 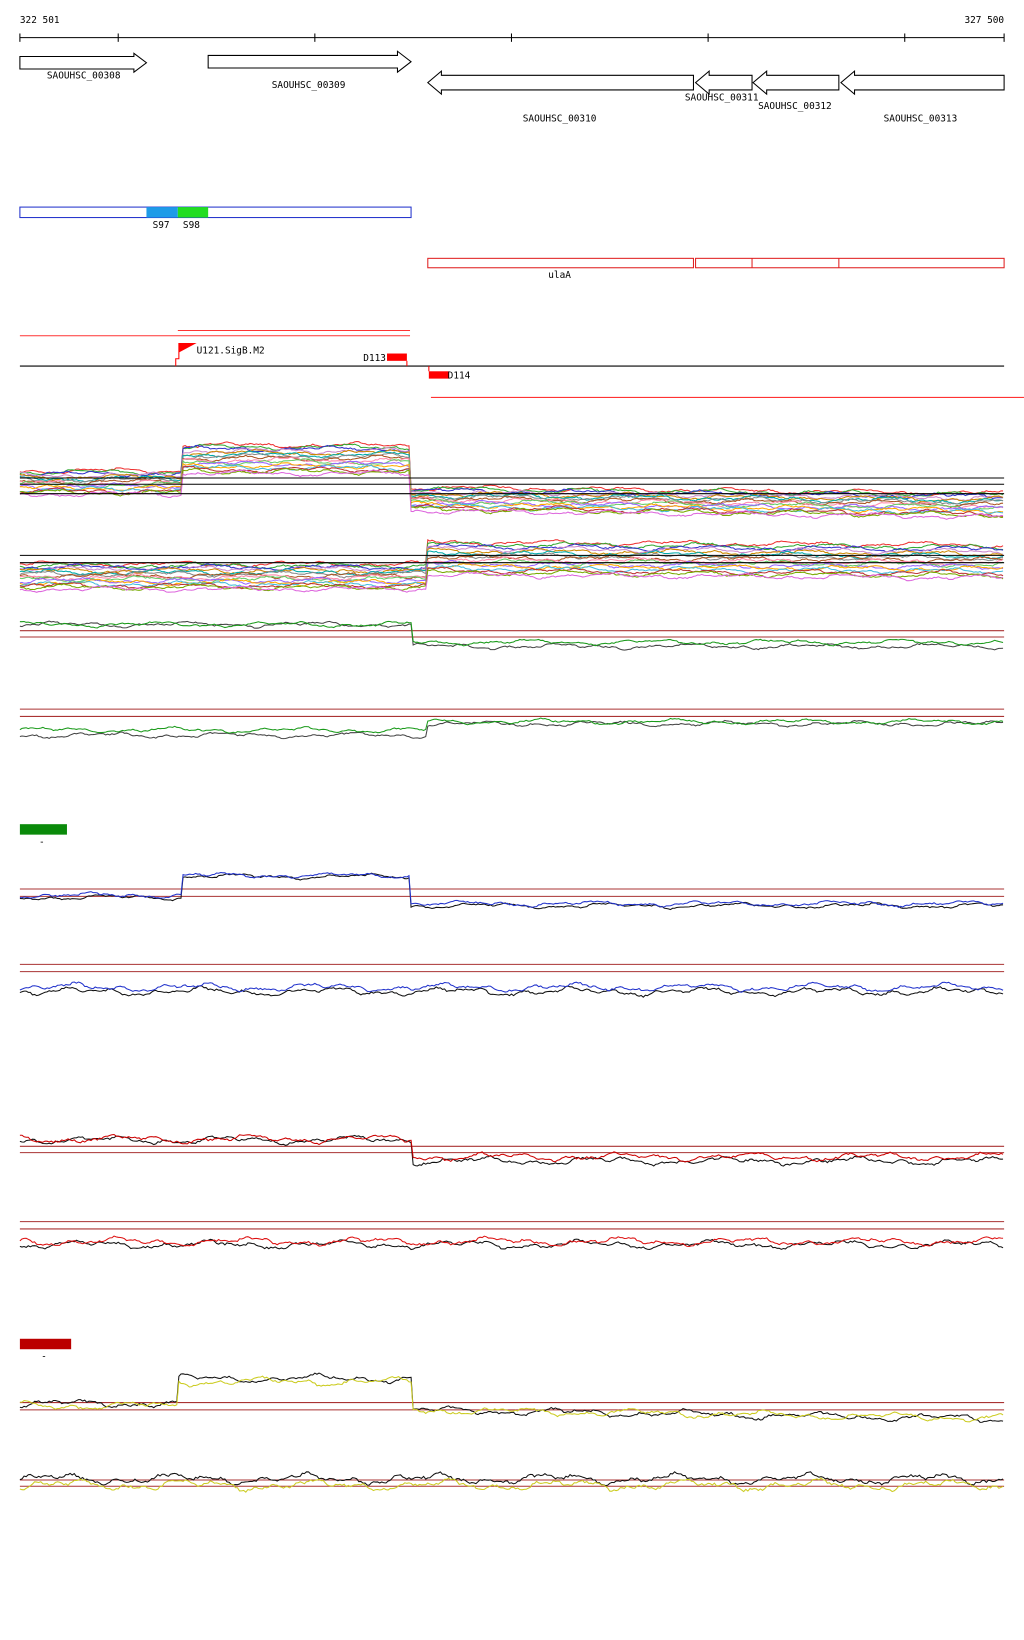 What do you see at coordinates (84, 75) in the screenshot?
I see `gene-label: SAOUHSC_00308` at bounding box center [84, 75].